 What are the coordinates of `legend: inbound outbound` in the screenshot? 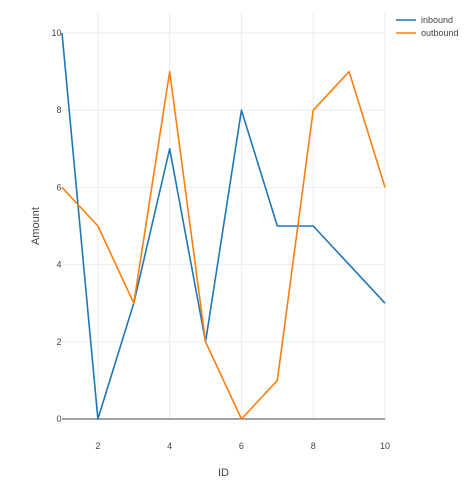 It's located at (427, 26).